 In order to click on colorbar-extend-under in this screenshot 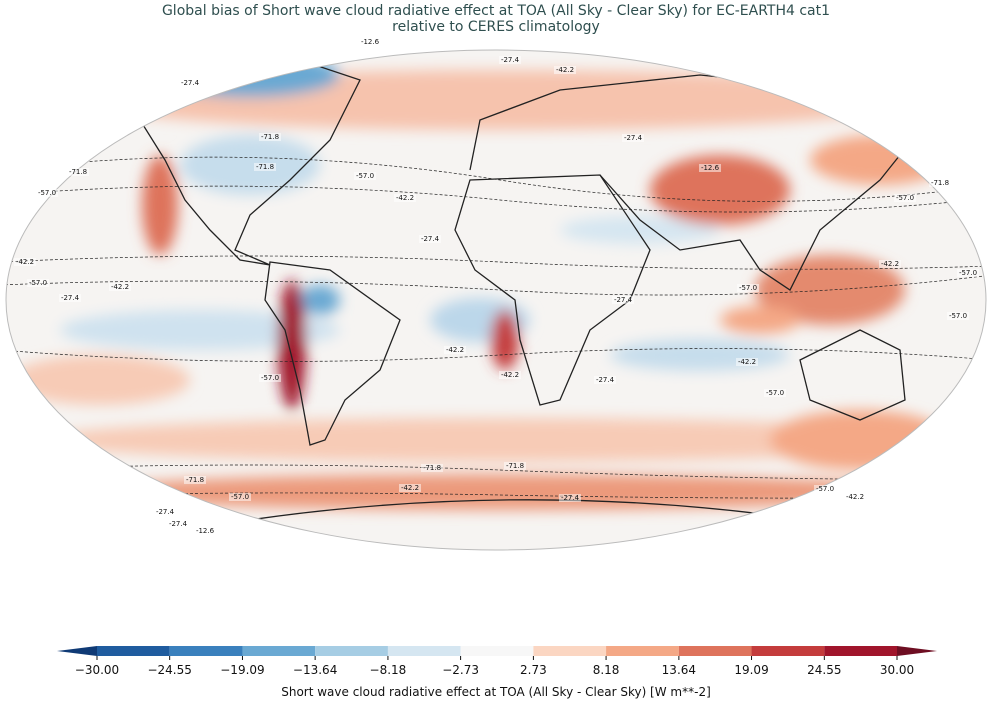, I will do `click(77, 651)`.